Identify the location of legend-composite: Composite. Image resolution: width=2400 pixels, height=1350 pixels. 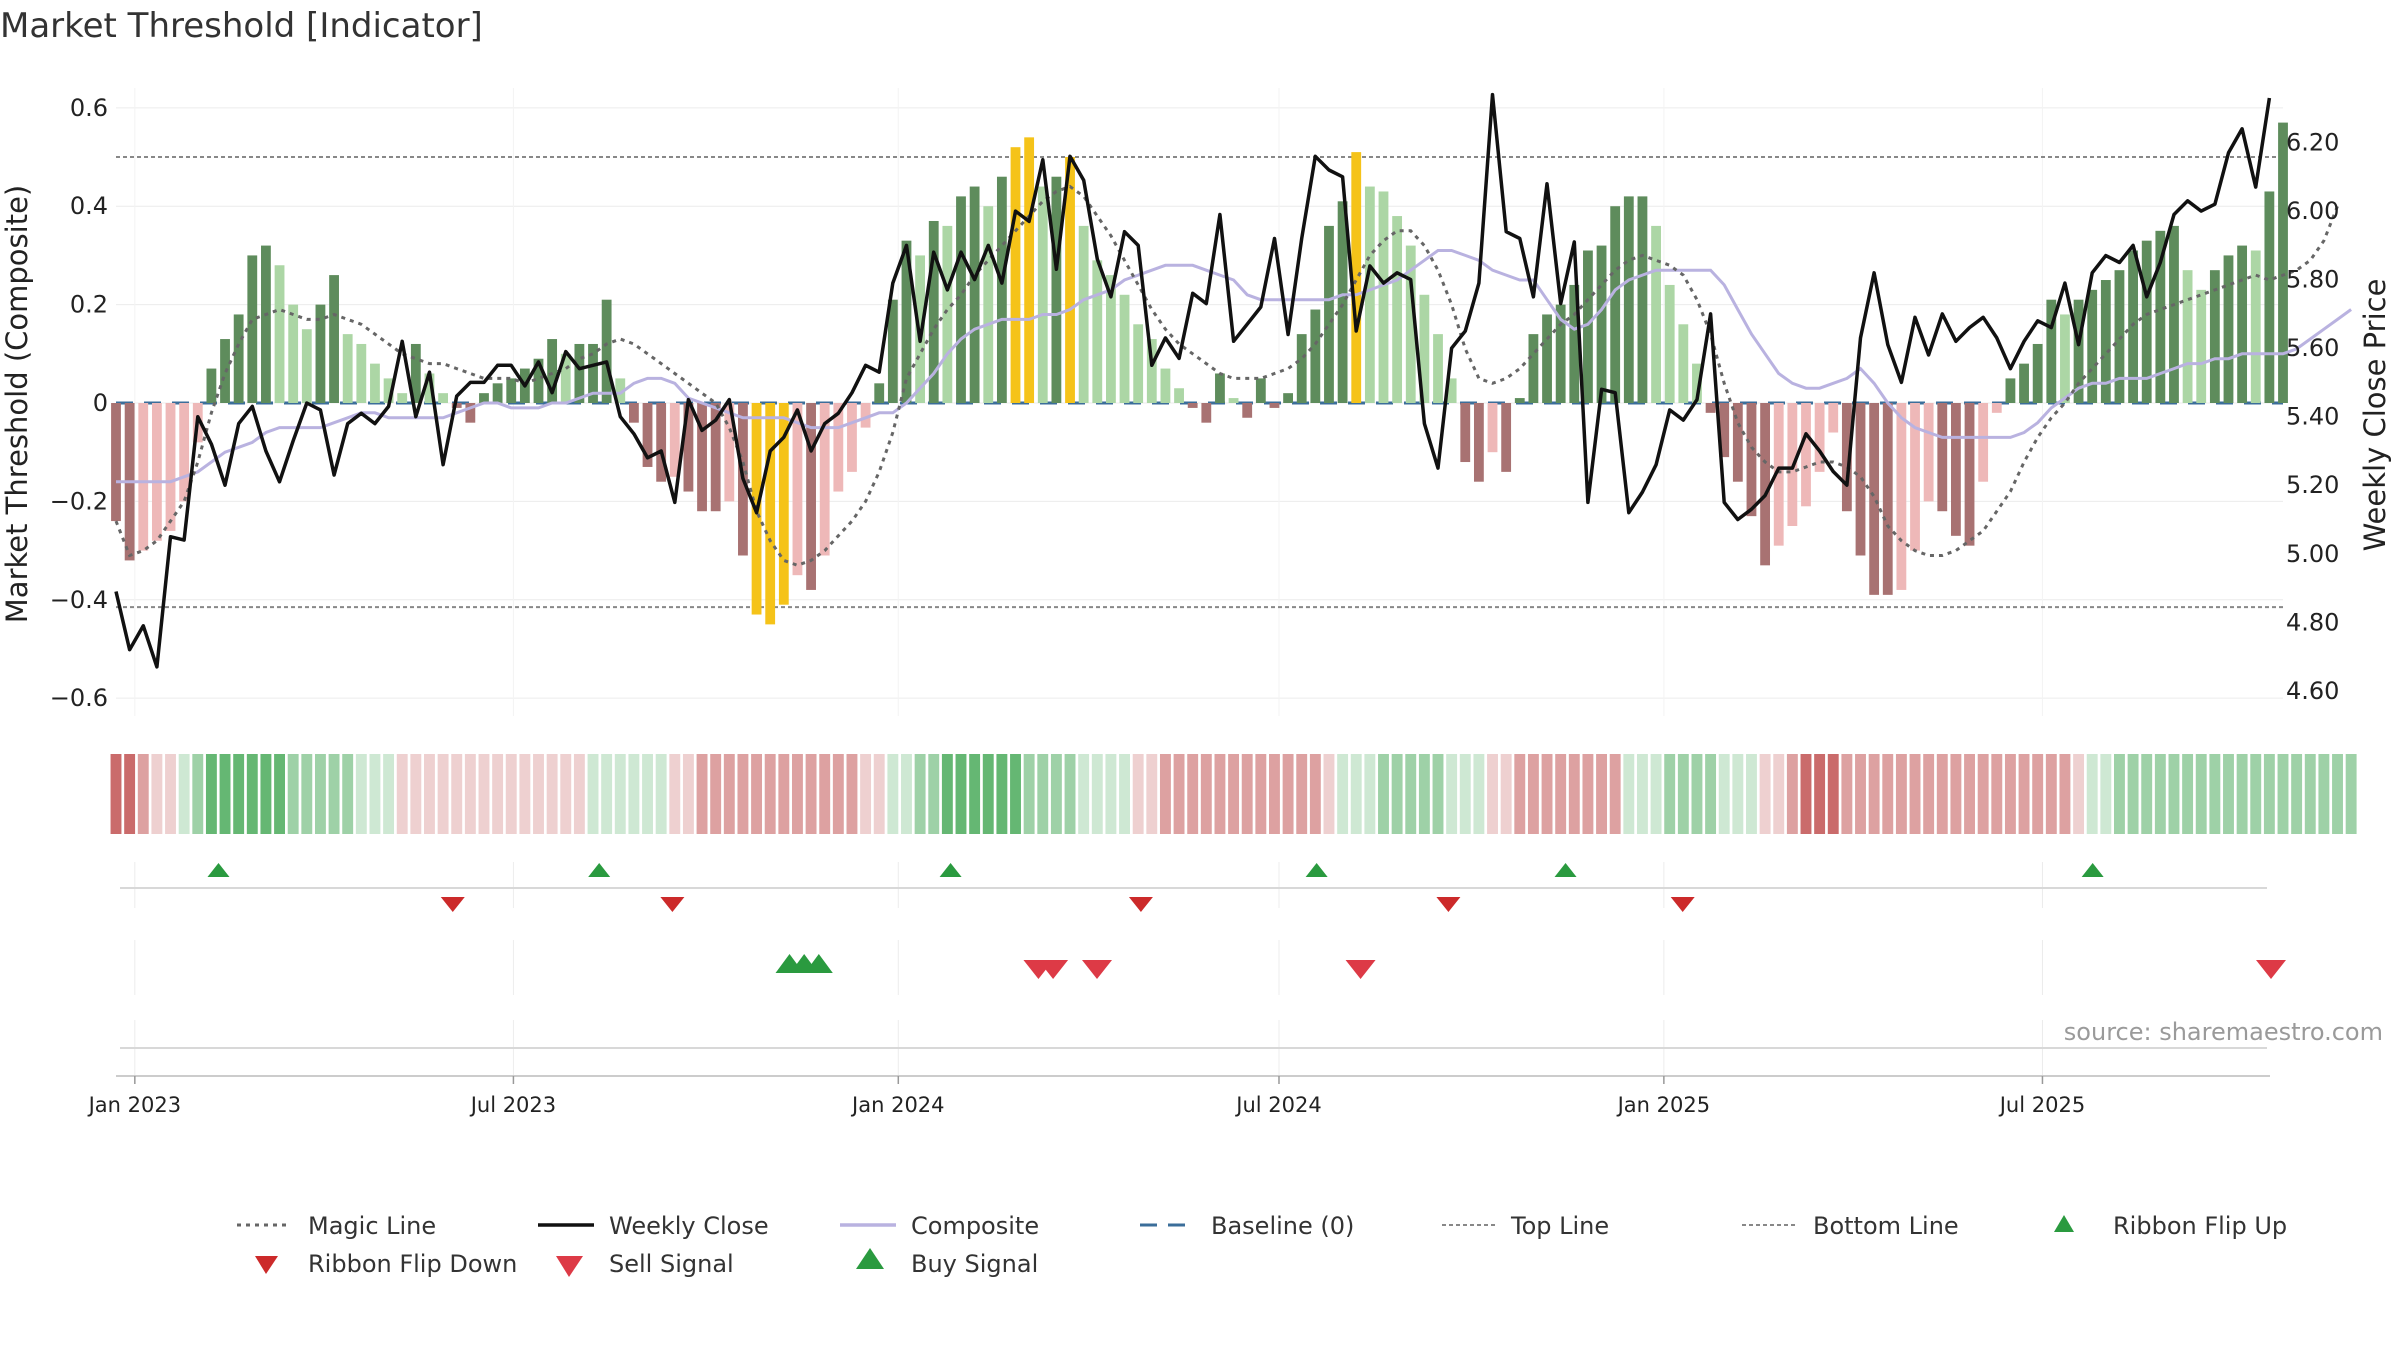
(975, 1226).